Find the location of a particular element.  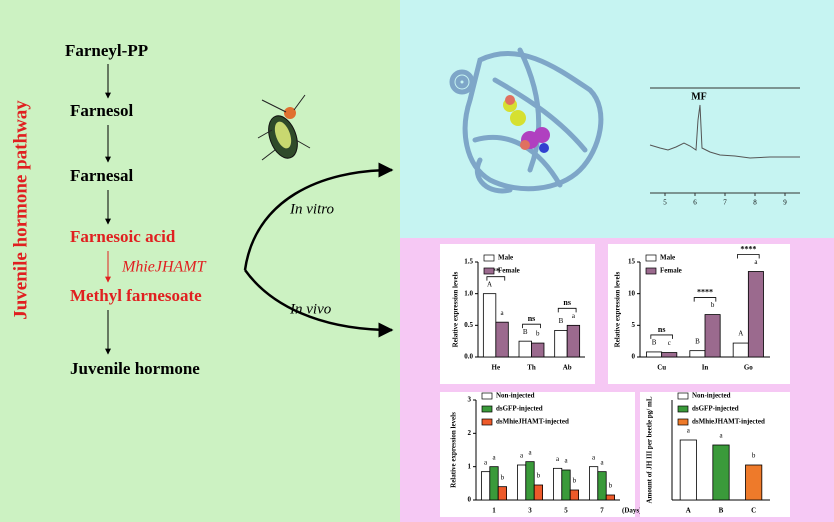

y-tick-label: 3 is located at coordinates (470, 400).